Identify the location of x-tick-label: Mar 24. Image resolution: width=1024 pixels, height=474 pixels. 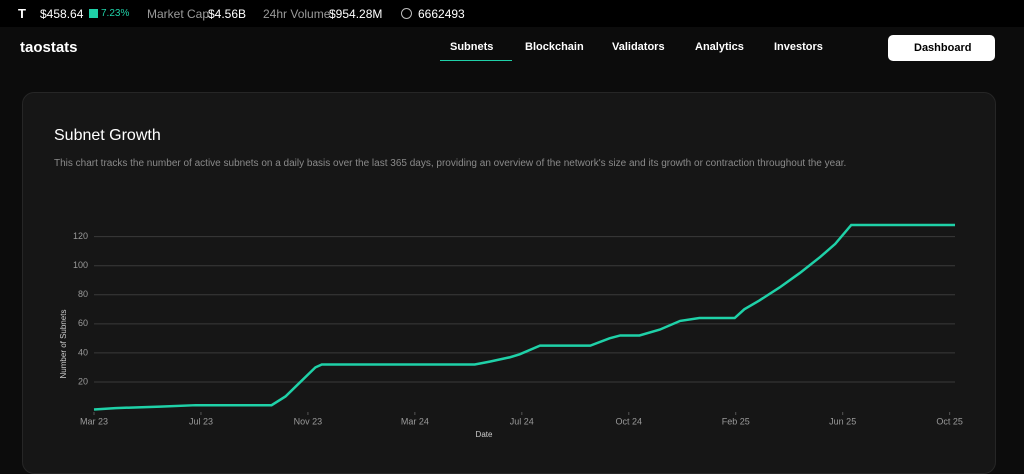
(415, 421).